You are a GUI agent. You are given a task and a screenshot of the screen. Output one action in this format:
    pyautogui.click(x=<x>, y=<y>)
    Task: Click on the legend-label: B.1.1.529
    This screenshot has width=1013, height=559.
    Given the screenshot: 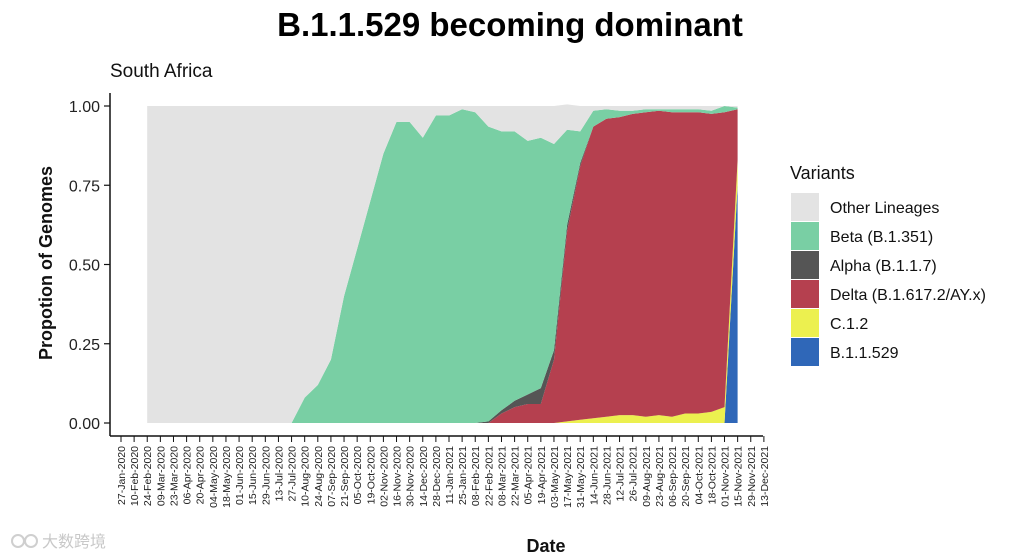 What is the action you would take?
    pyautogui.click(x=864, y=353)
    